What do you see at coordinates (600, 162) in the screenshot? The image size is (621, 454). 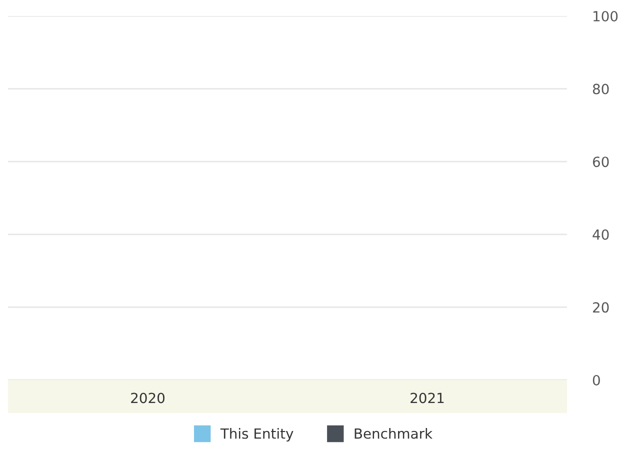 I see `y-tick-label: 60` at bounding box center [600, 162].